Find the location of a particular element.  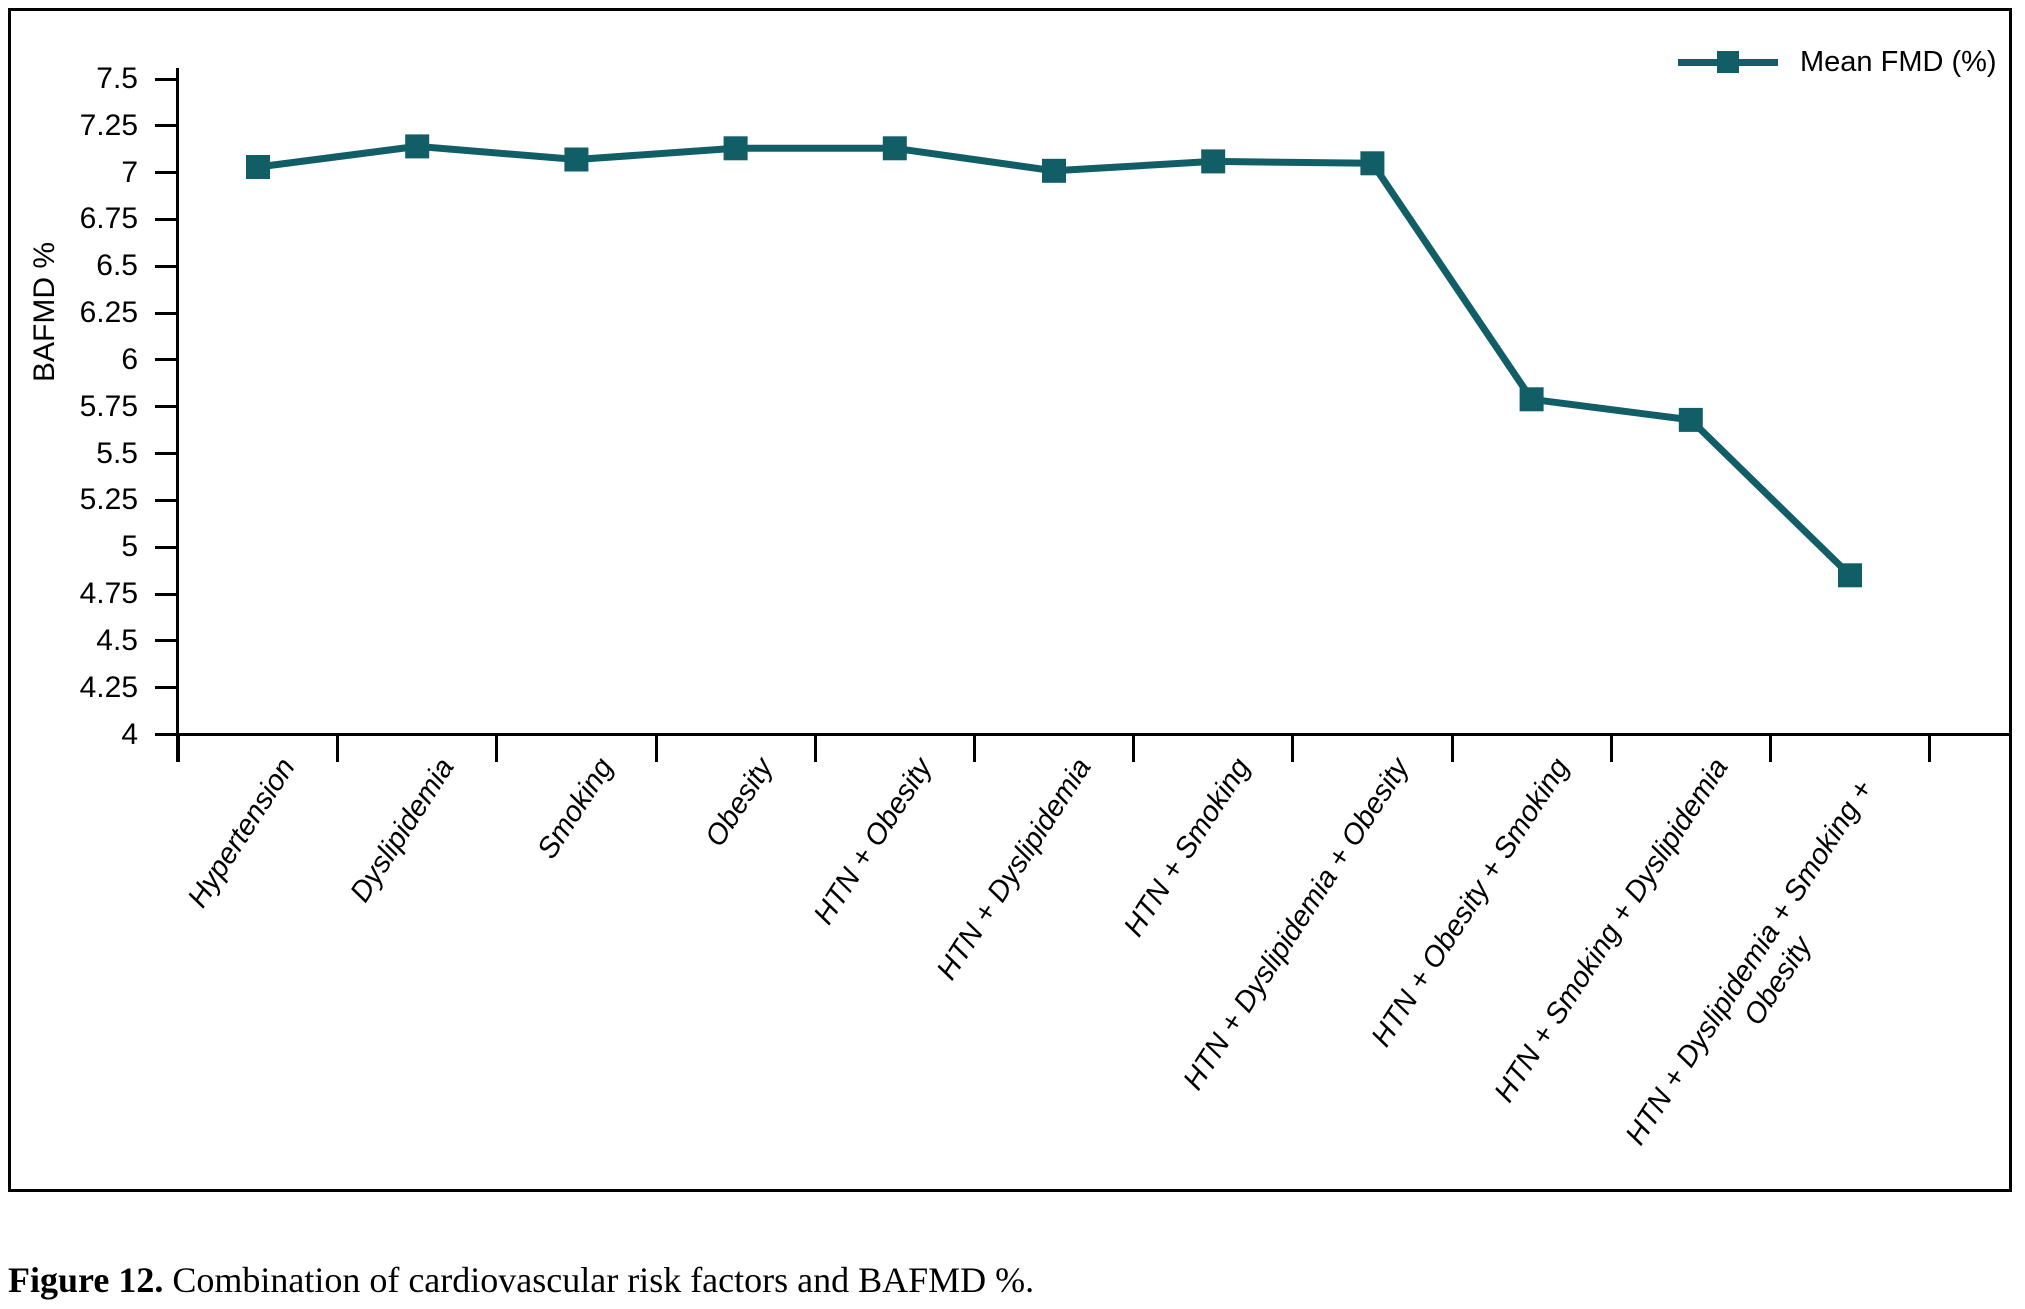

y-axis-line is located at coordinates (177, 415).